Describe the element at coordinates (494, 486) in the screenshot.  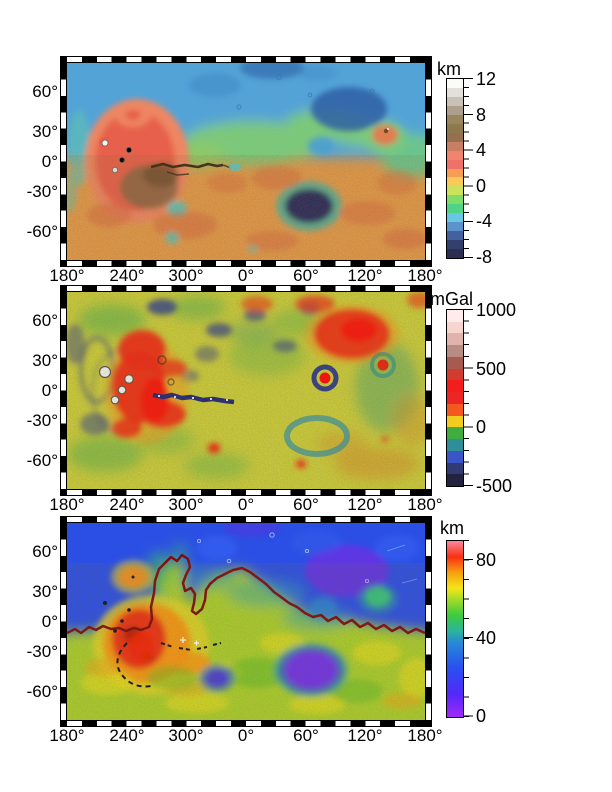
I see `colorbar-tick-label: -500` at that location.